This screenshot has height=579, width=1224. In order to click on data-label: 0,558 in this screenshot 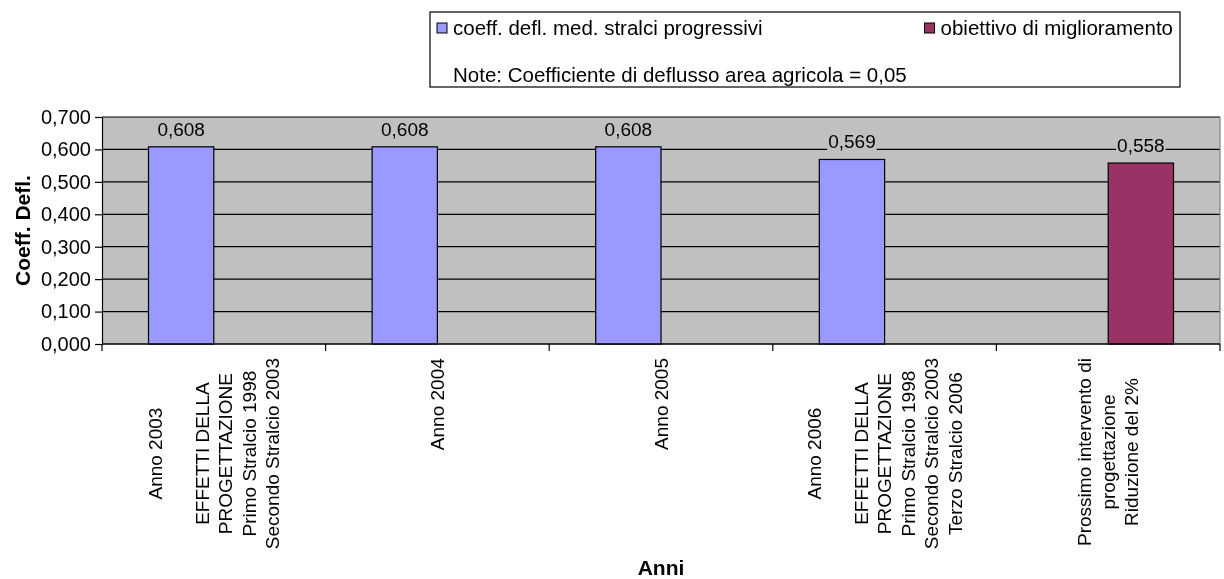, I will do `click(1141, 146)`.